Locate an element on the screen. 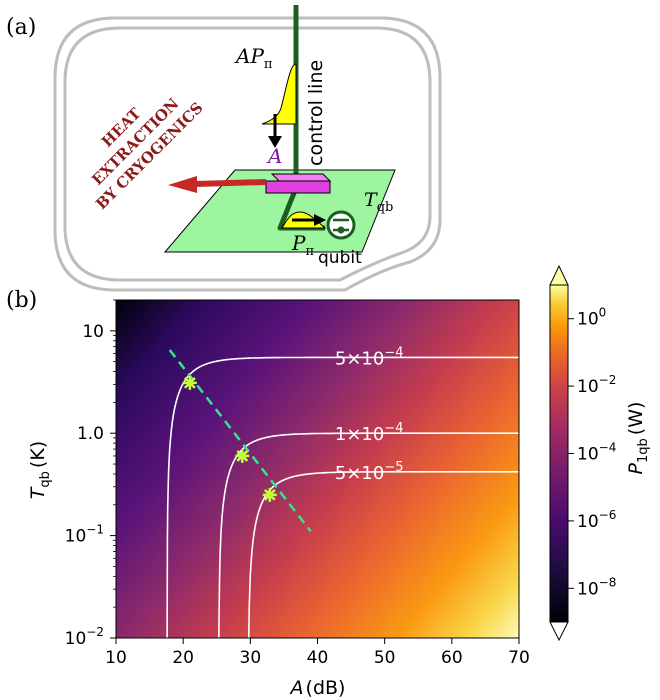 This screenshot has width=660, height=700. x-tick-label: 30 is located at coordinates (251, 658).